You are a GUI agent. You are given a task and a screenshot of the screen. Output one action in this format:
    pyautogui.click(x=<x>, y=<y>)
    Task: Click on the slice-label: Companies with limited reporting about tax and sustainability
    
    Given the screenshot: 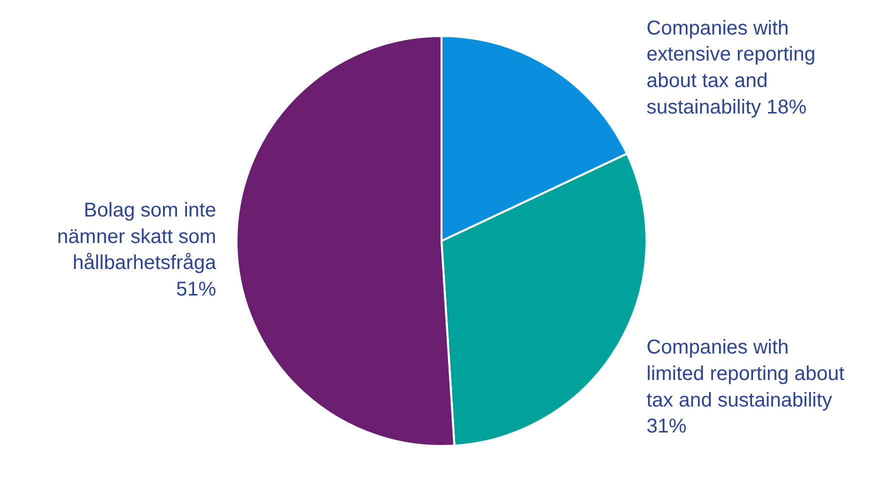 What is the action you would take?
    pyautogui.click(x=745, y=374)
    